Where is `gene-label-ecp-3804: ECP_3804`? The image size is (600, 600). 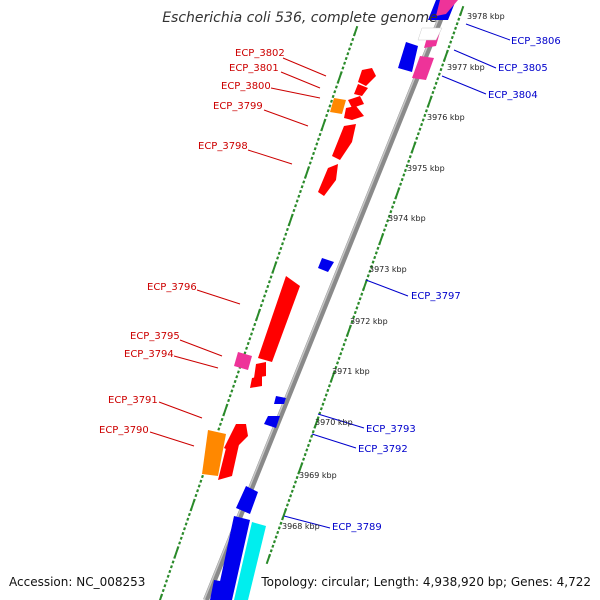 gene-label-ecp-3804: ECP_3804 is located at coordinates (513, 95).